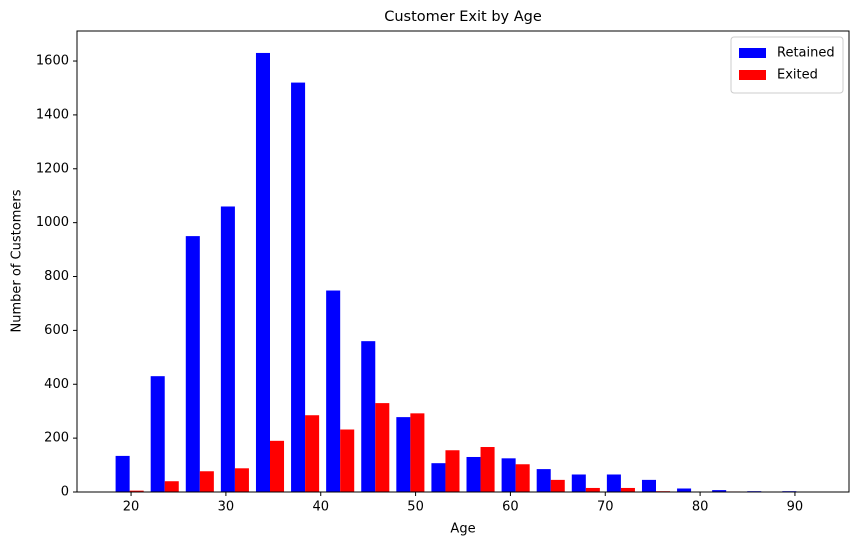 The height and width of the screenshot is (545, 859). Describe the element at coordinates (56, 384) in the screenshot. I see `y-tick-label: 400` at that location.